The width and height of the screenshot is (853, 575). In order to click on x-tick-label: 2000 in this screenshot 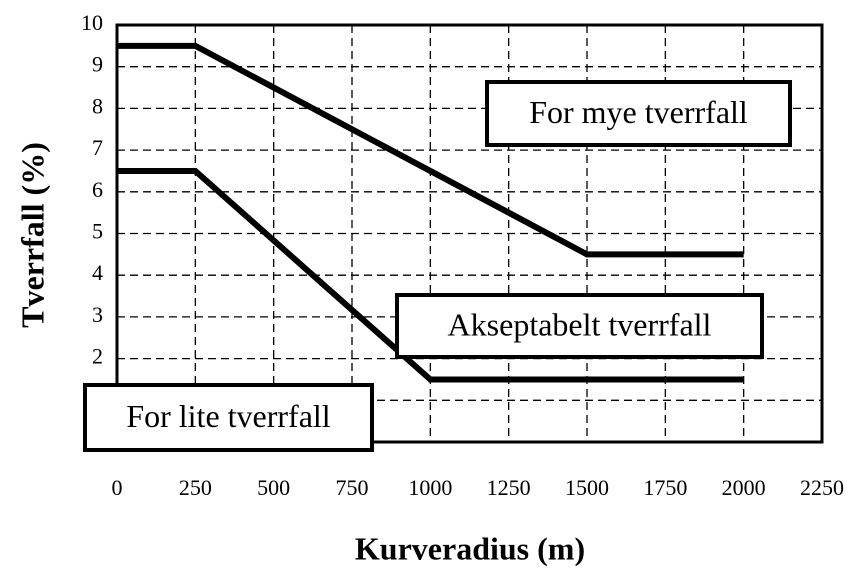, I will do `click(744, 487)`.